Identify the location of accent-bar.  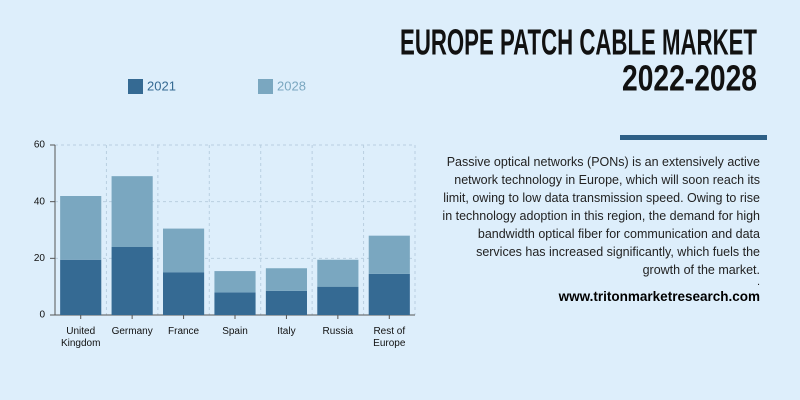
(693, 137).